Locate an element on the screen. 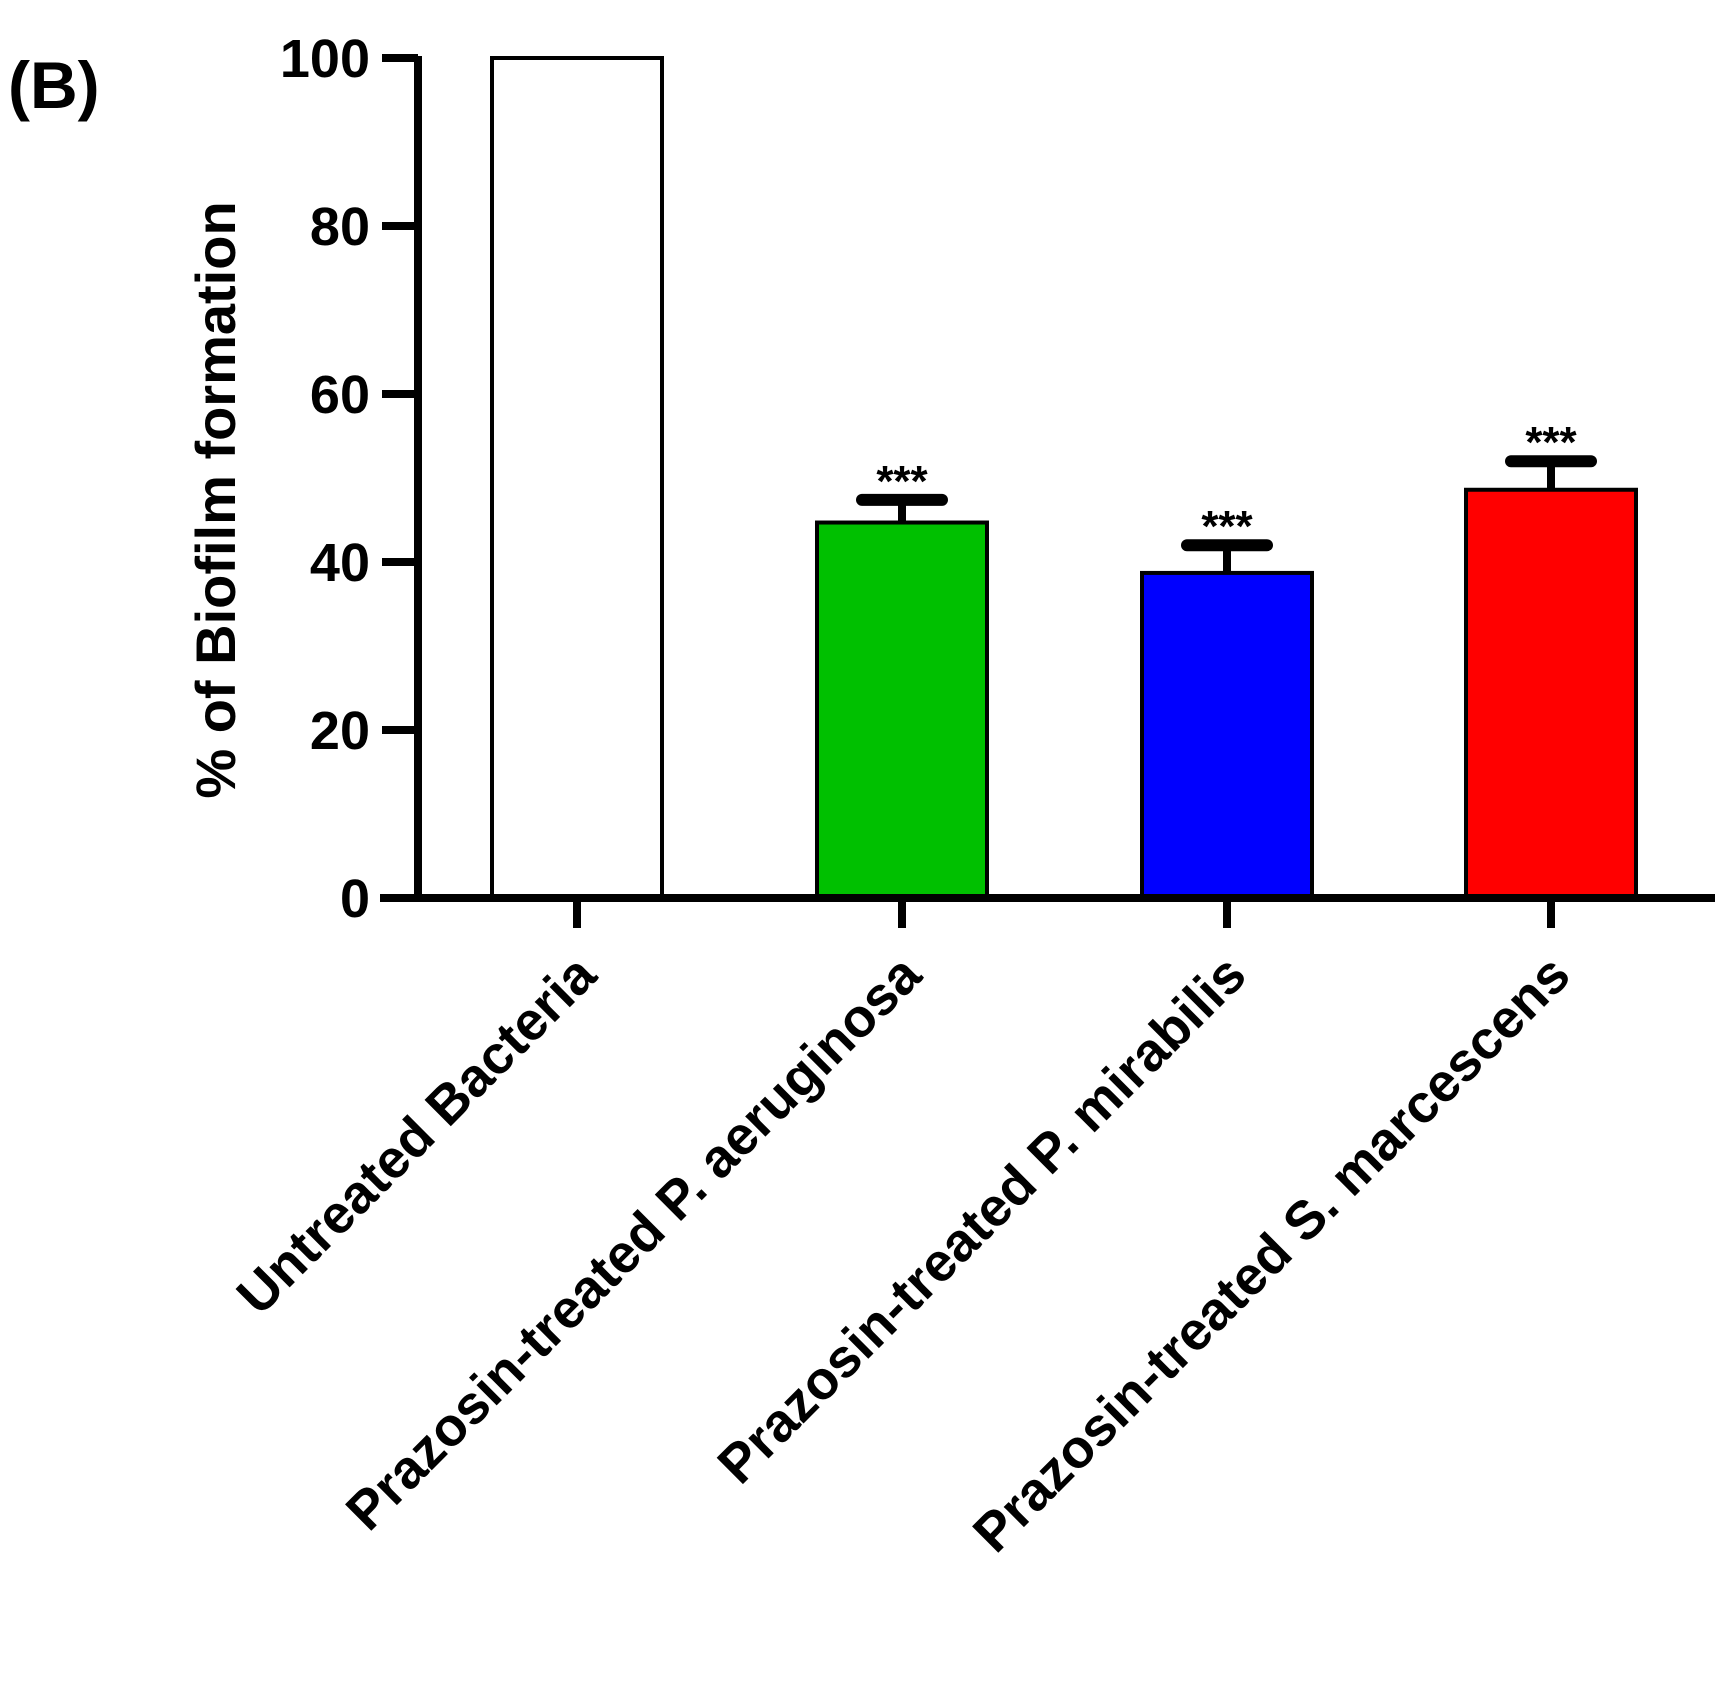  panel-label: (B) is located at coordinates (54, 85).